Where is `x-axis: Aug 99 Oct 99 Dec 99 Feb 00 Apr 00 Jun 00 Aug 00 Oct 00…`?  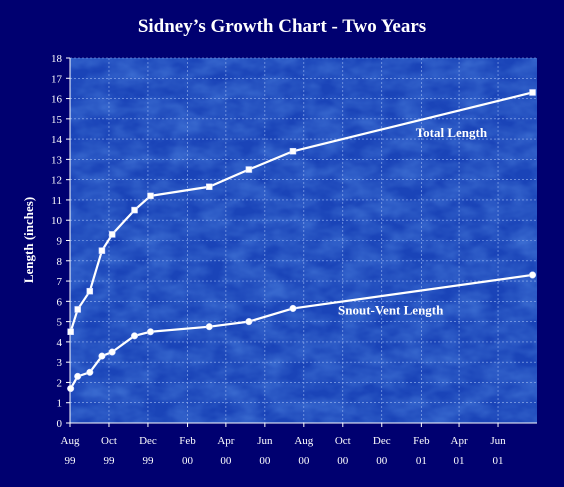 x-axis: Aug 99 Oct 99 Dec 99 Feb 00 Apr 00 Jun 00 Aug 00 Oct 00… is located at coordinates (299, 444).